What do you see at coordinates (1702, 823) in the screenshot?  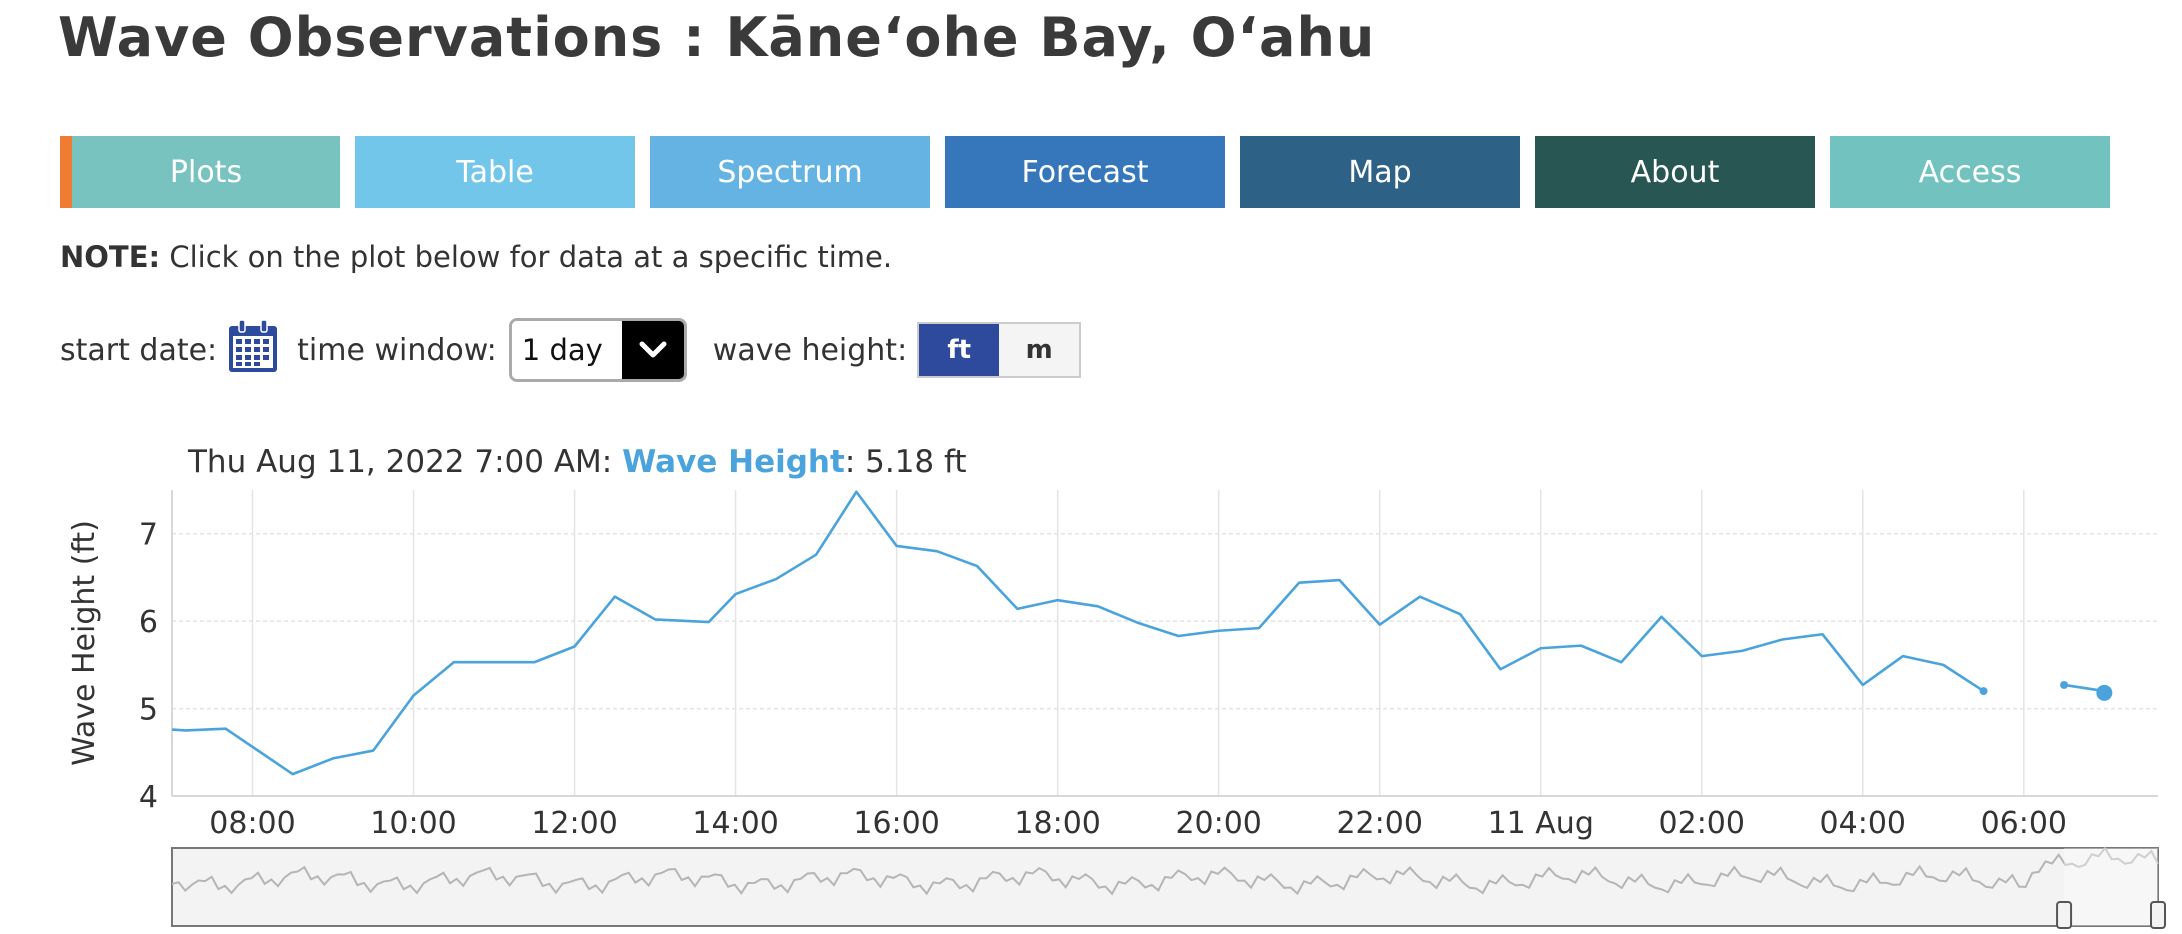 I see `x-tick-label: 02:00` at bounding box center [1702, 823].